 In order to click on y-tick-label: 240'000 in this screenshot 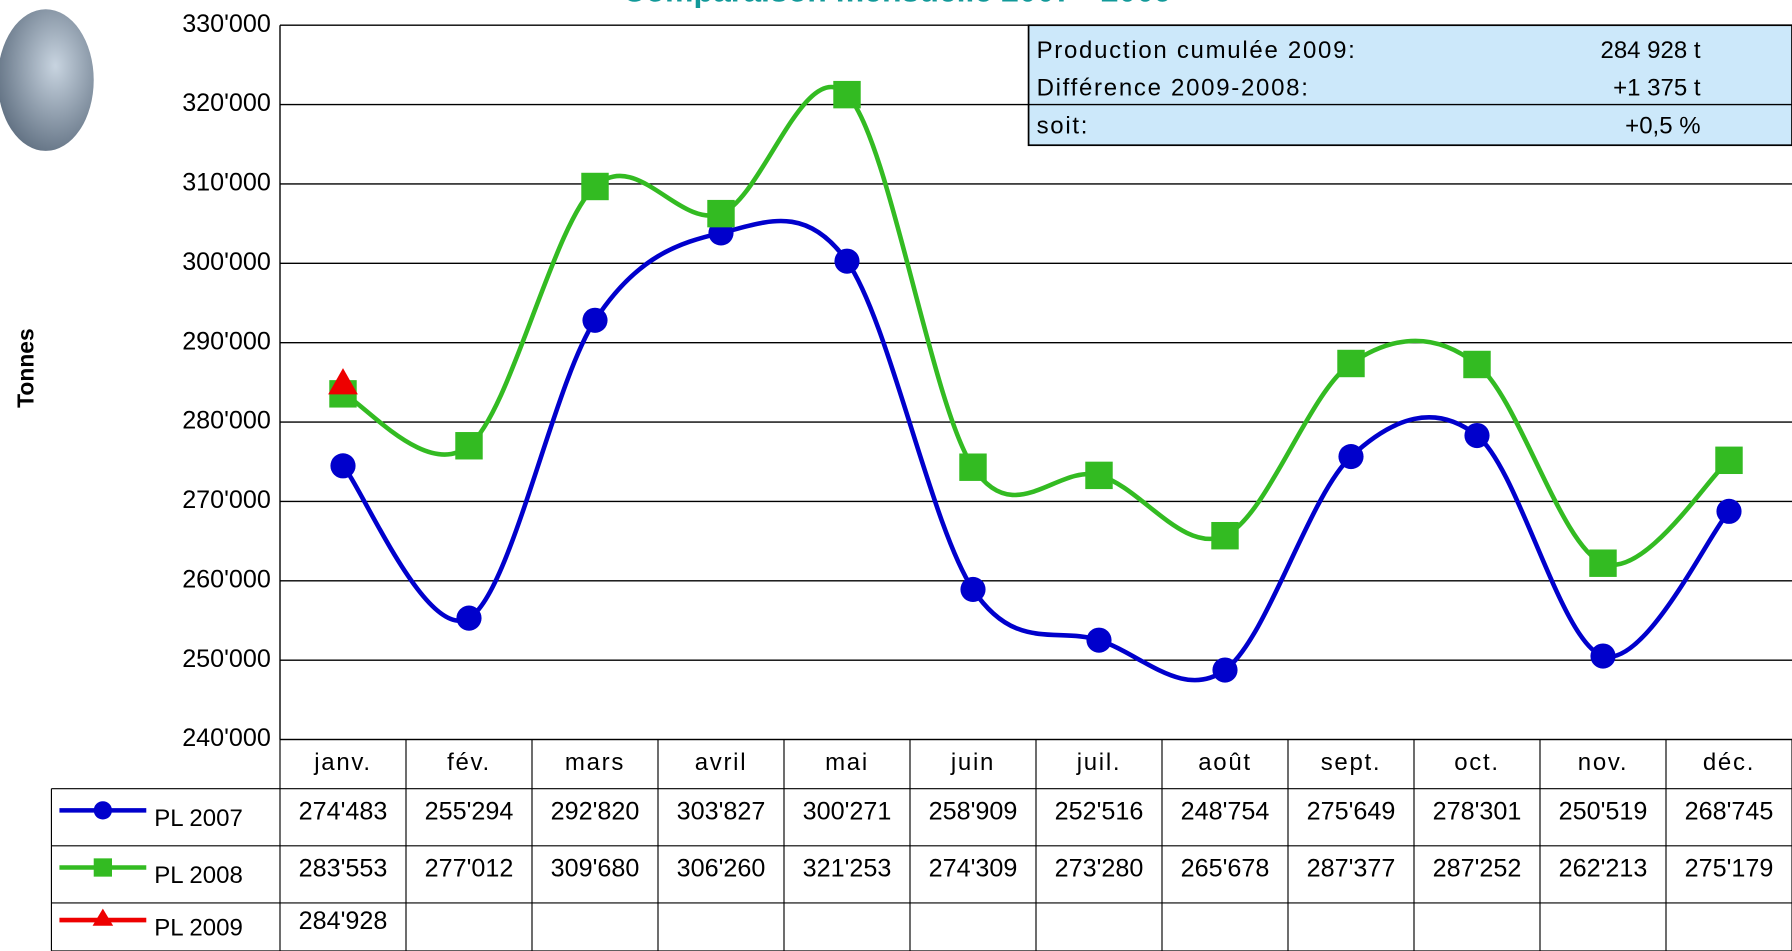, I will do `click(226, 738)`.